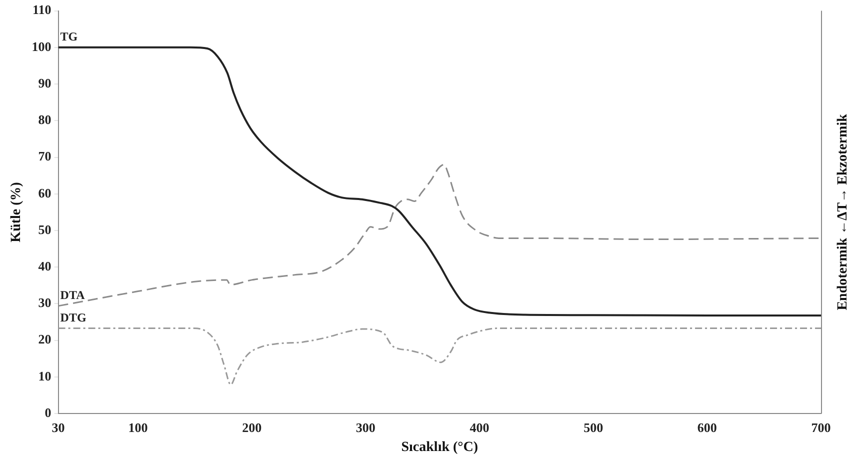 The height and width of the screenshot is (462, 857). I want to click on x-axis-title: Sıcaklık (°C), so click(439, 448).